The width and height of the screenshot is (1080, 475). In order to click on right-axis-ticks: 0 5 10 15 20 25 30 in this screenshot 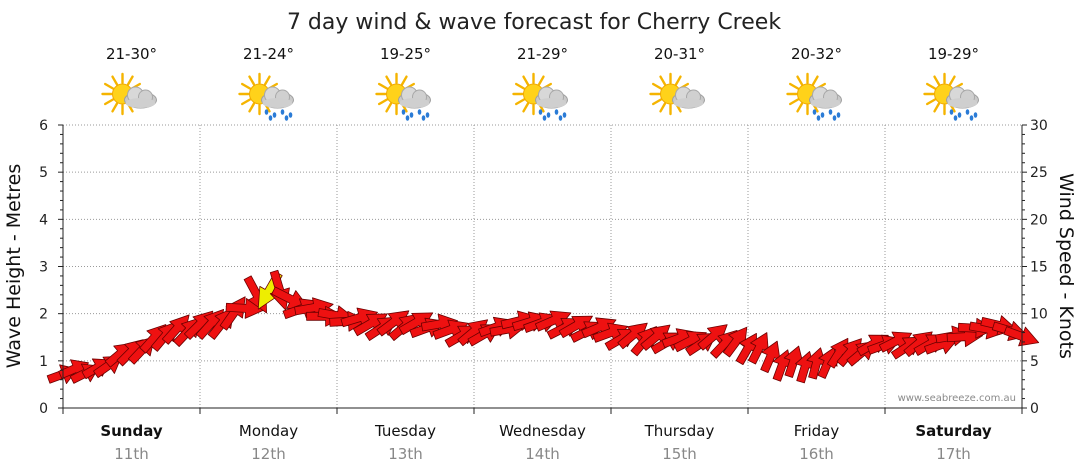, I will do `click(1035, 267)`.